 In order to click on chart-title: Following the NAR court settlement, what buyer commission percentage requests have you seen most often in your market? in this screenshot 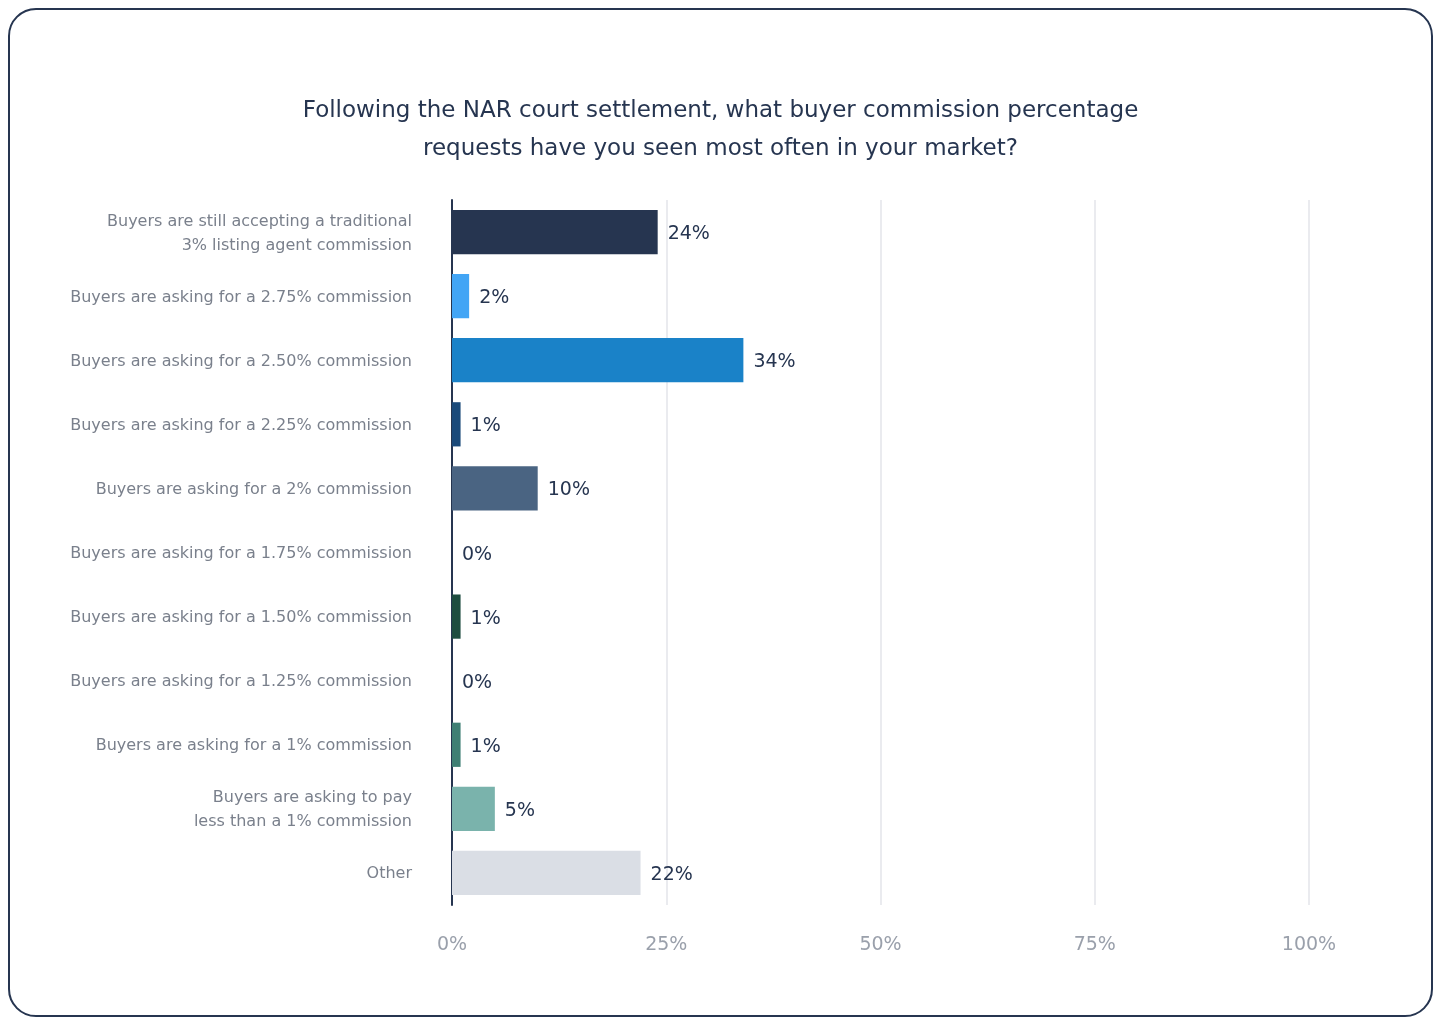, I will do `click(720, 128)`.